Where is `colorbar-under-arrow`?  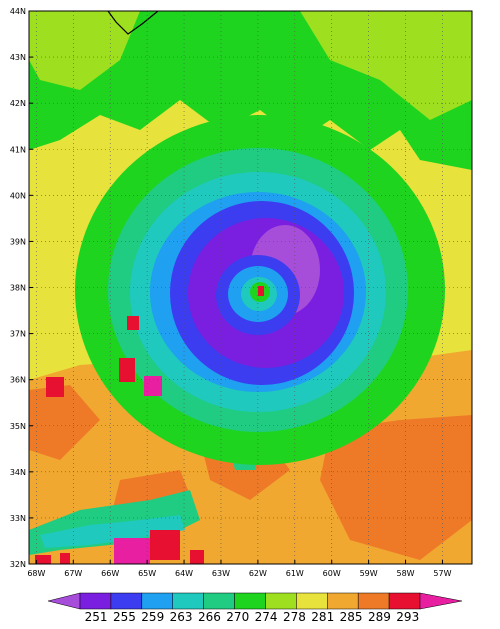 colorbar-under-arrow is located at coordinates (64, 601).